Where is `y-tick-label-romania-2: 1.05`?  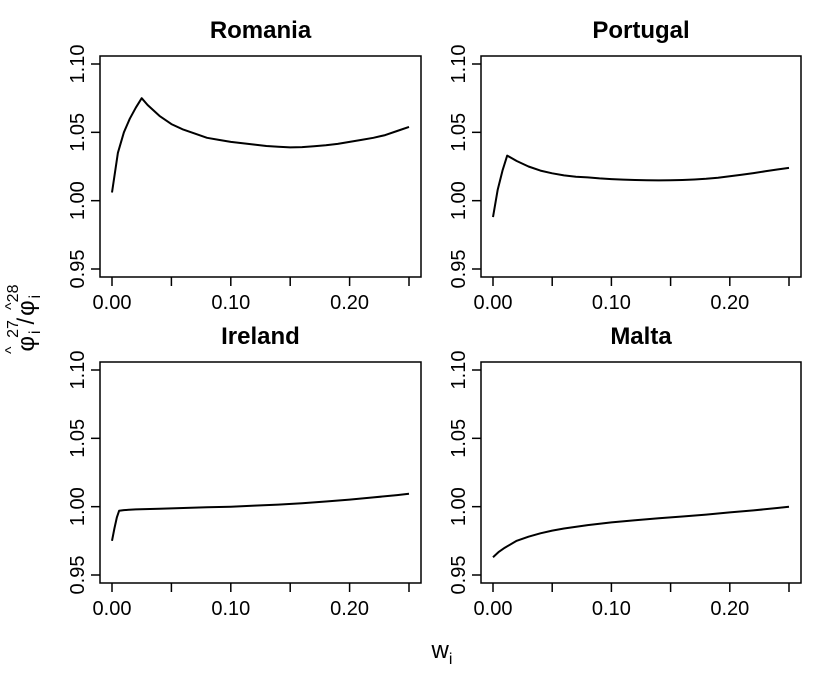 y-tick-label-romania-2: 1.05 is located at coordinates (78, 132).